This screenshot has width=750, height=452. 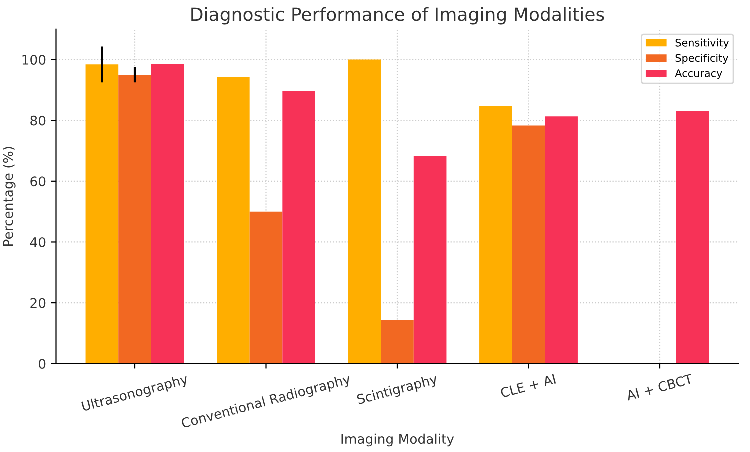 I want to click on x-tick-label: CLE + AI, so click(x=528, y=386).